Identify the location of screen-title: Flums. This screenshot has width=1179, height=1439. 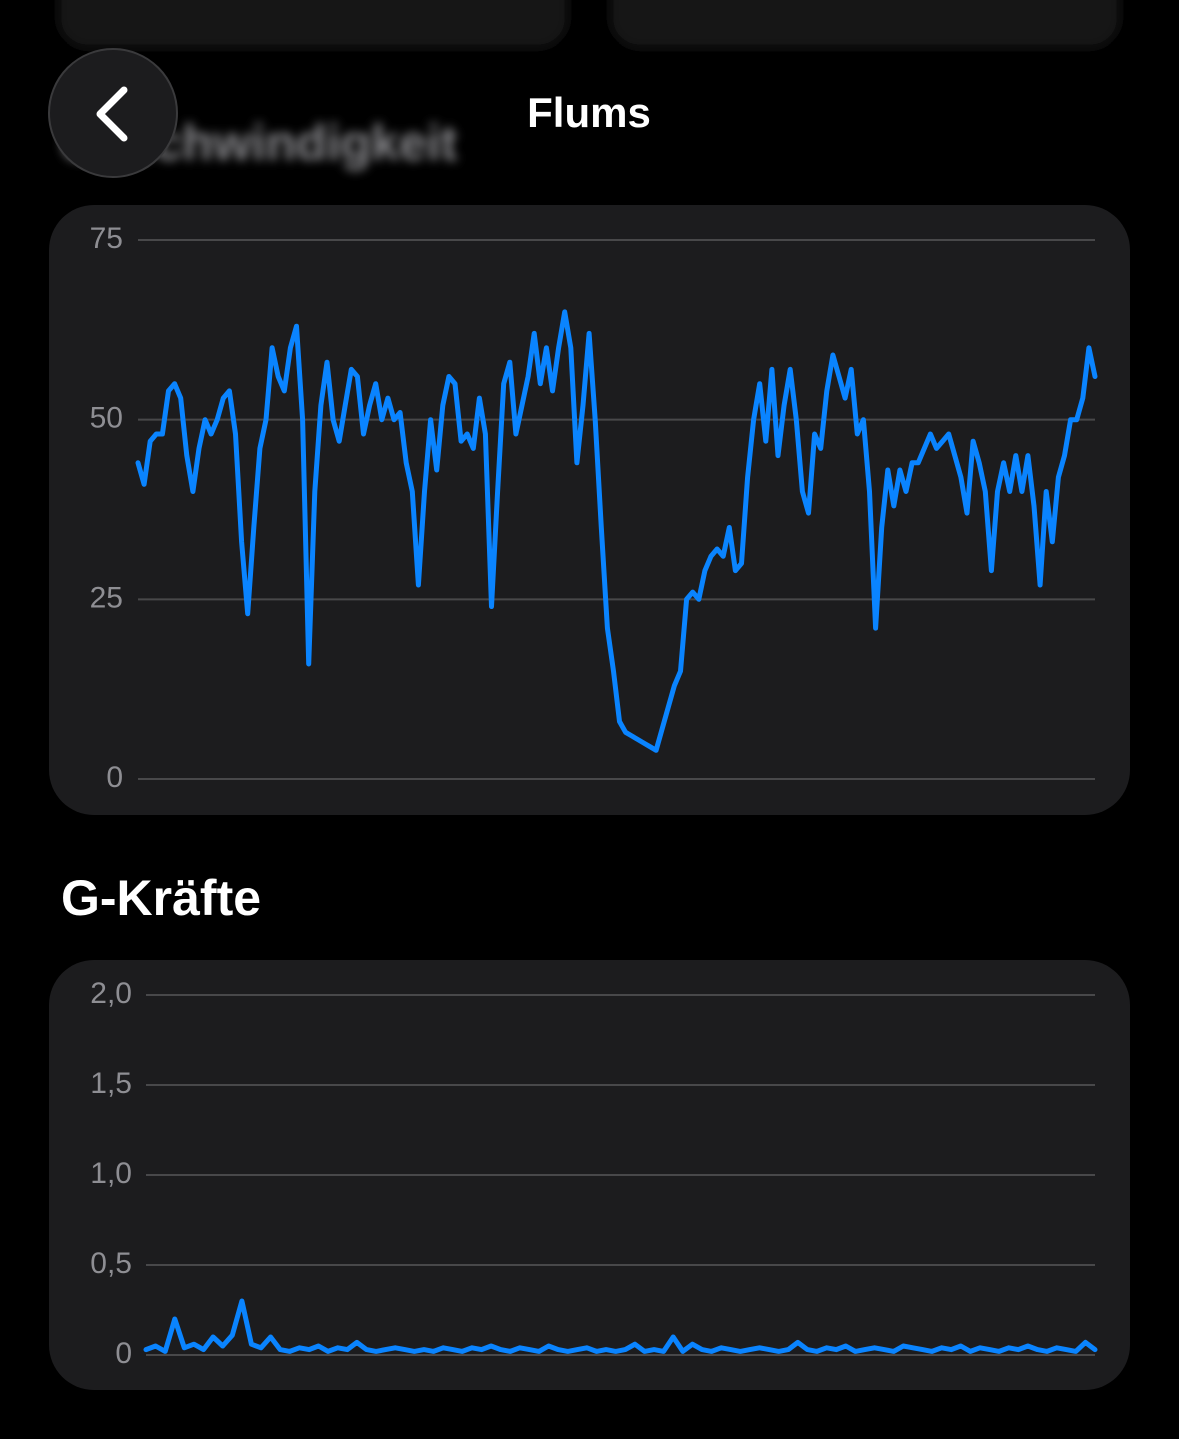
(589, 112).